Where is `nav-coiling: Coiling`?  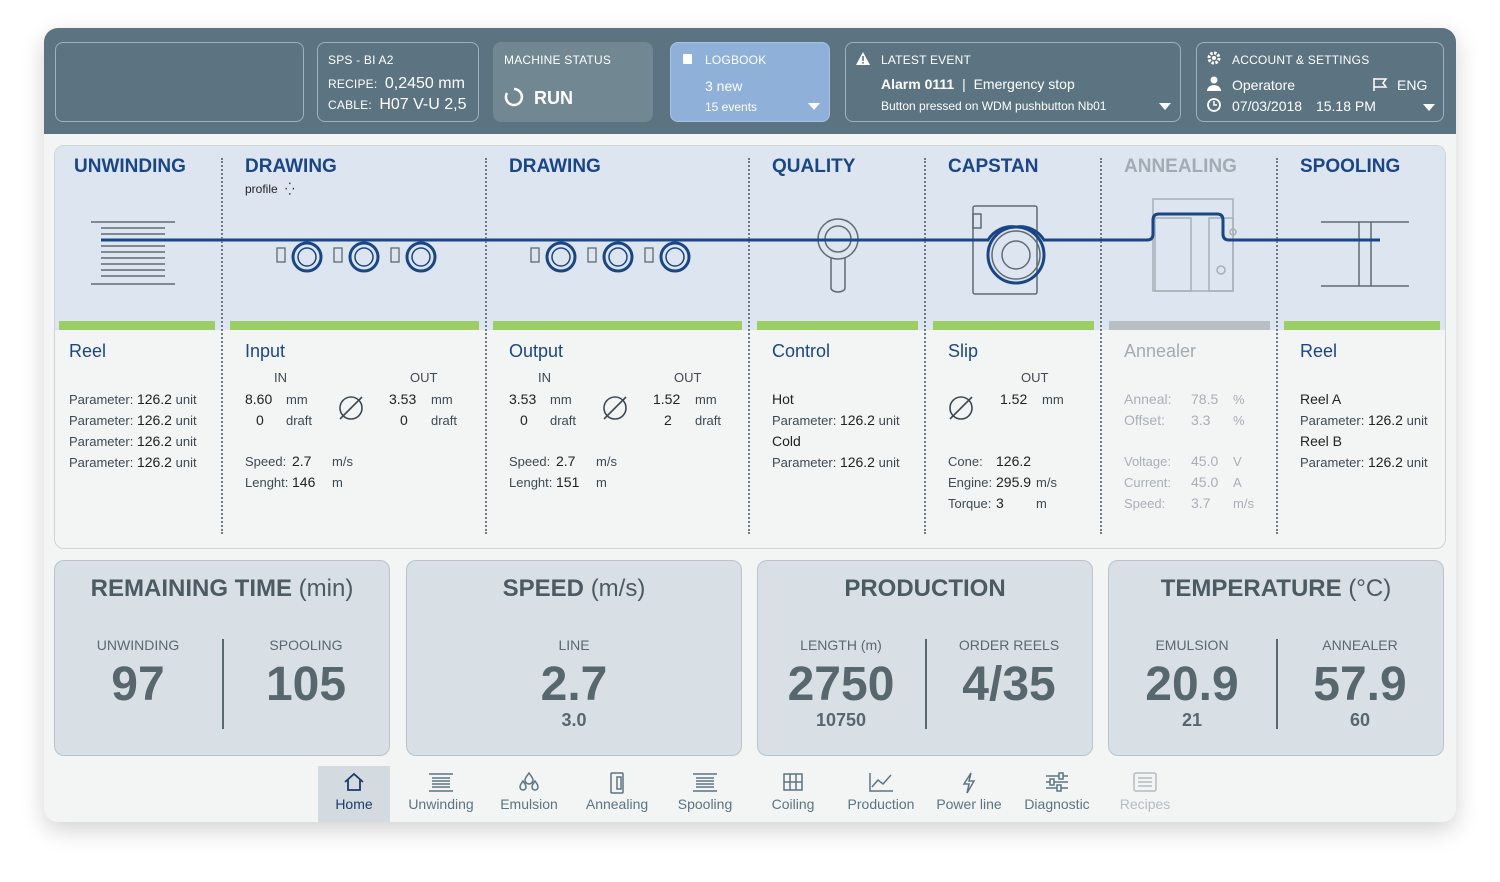 nav-coiling: Coiling is located at coordinates (793, 794).